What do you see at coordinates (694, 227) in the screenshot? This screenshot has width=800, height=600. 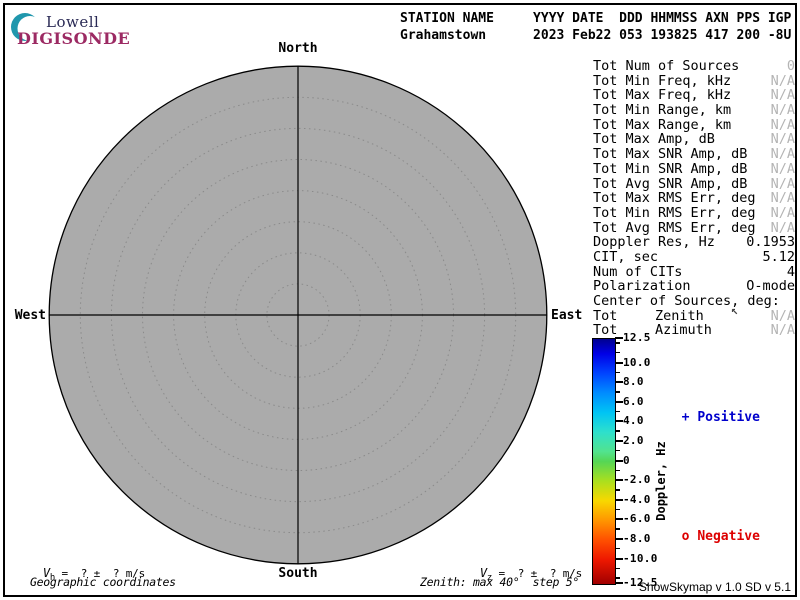 I see `stats-row: Tot Avg RMS Err, deg N/A` at bounding box center [694, 227].